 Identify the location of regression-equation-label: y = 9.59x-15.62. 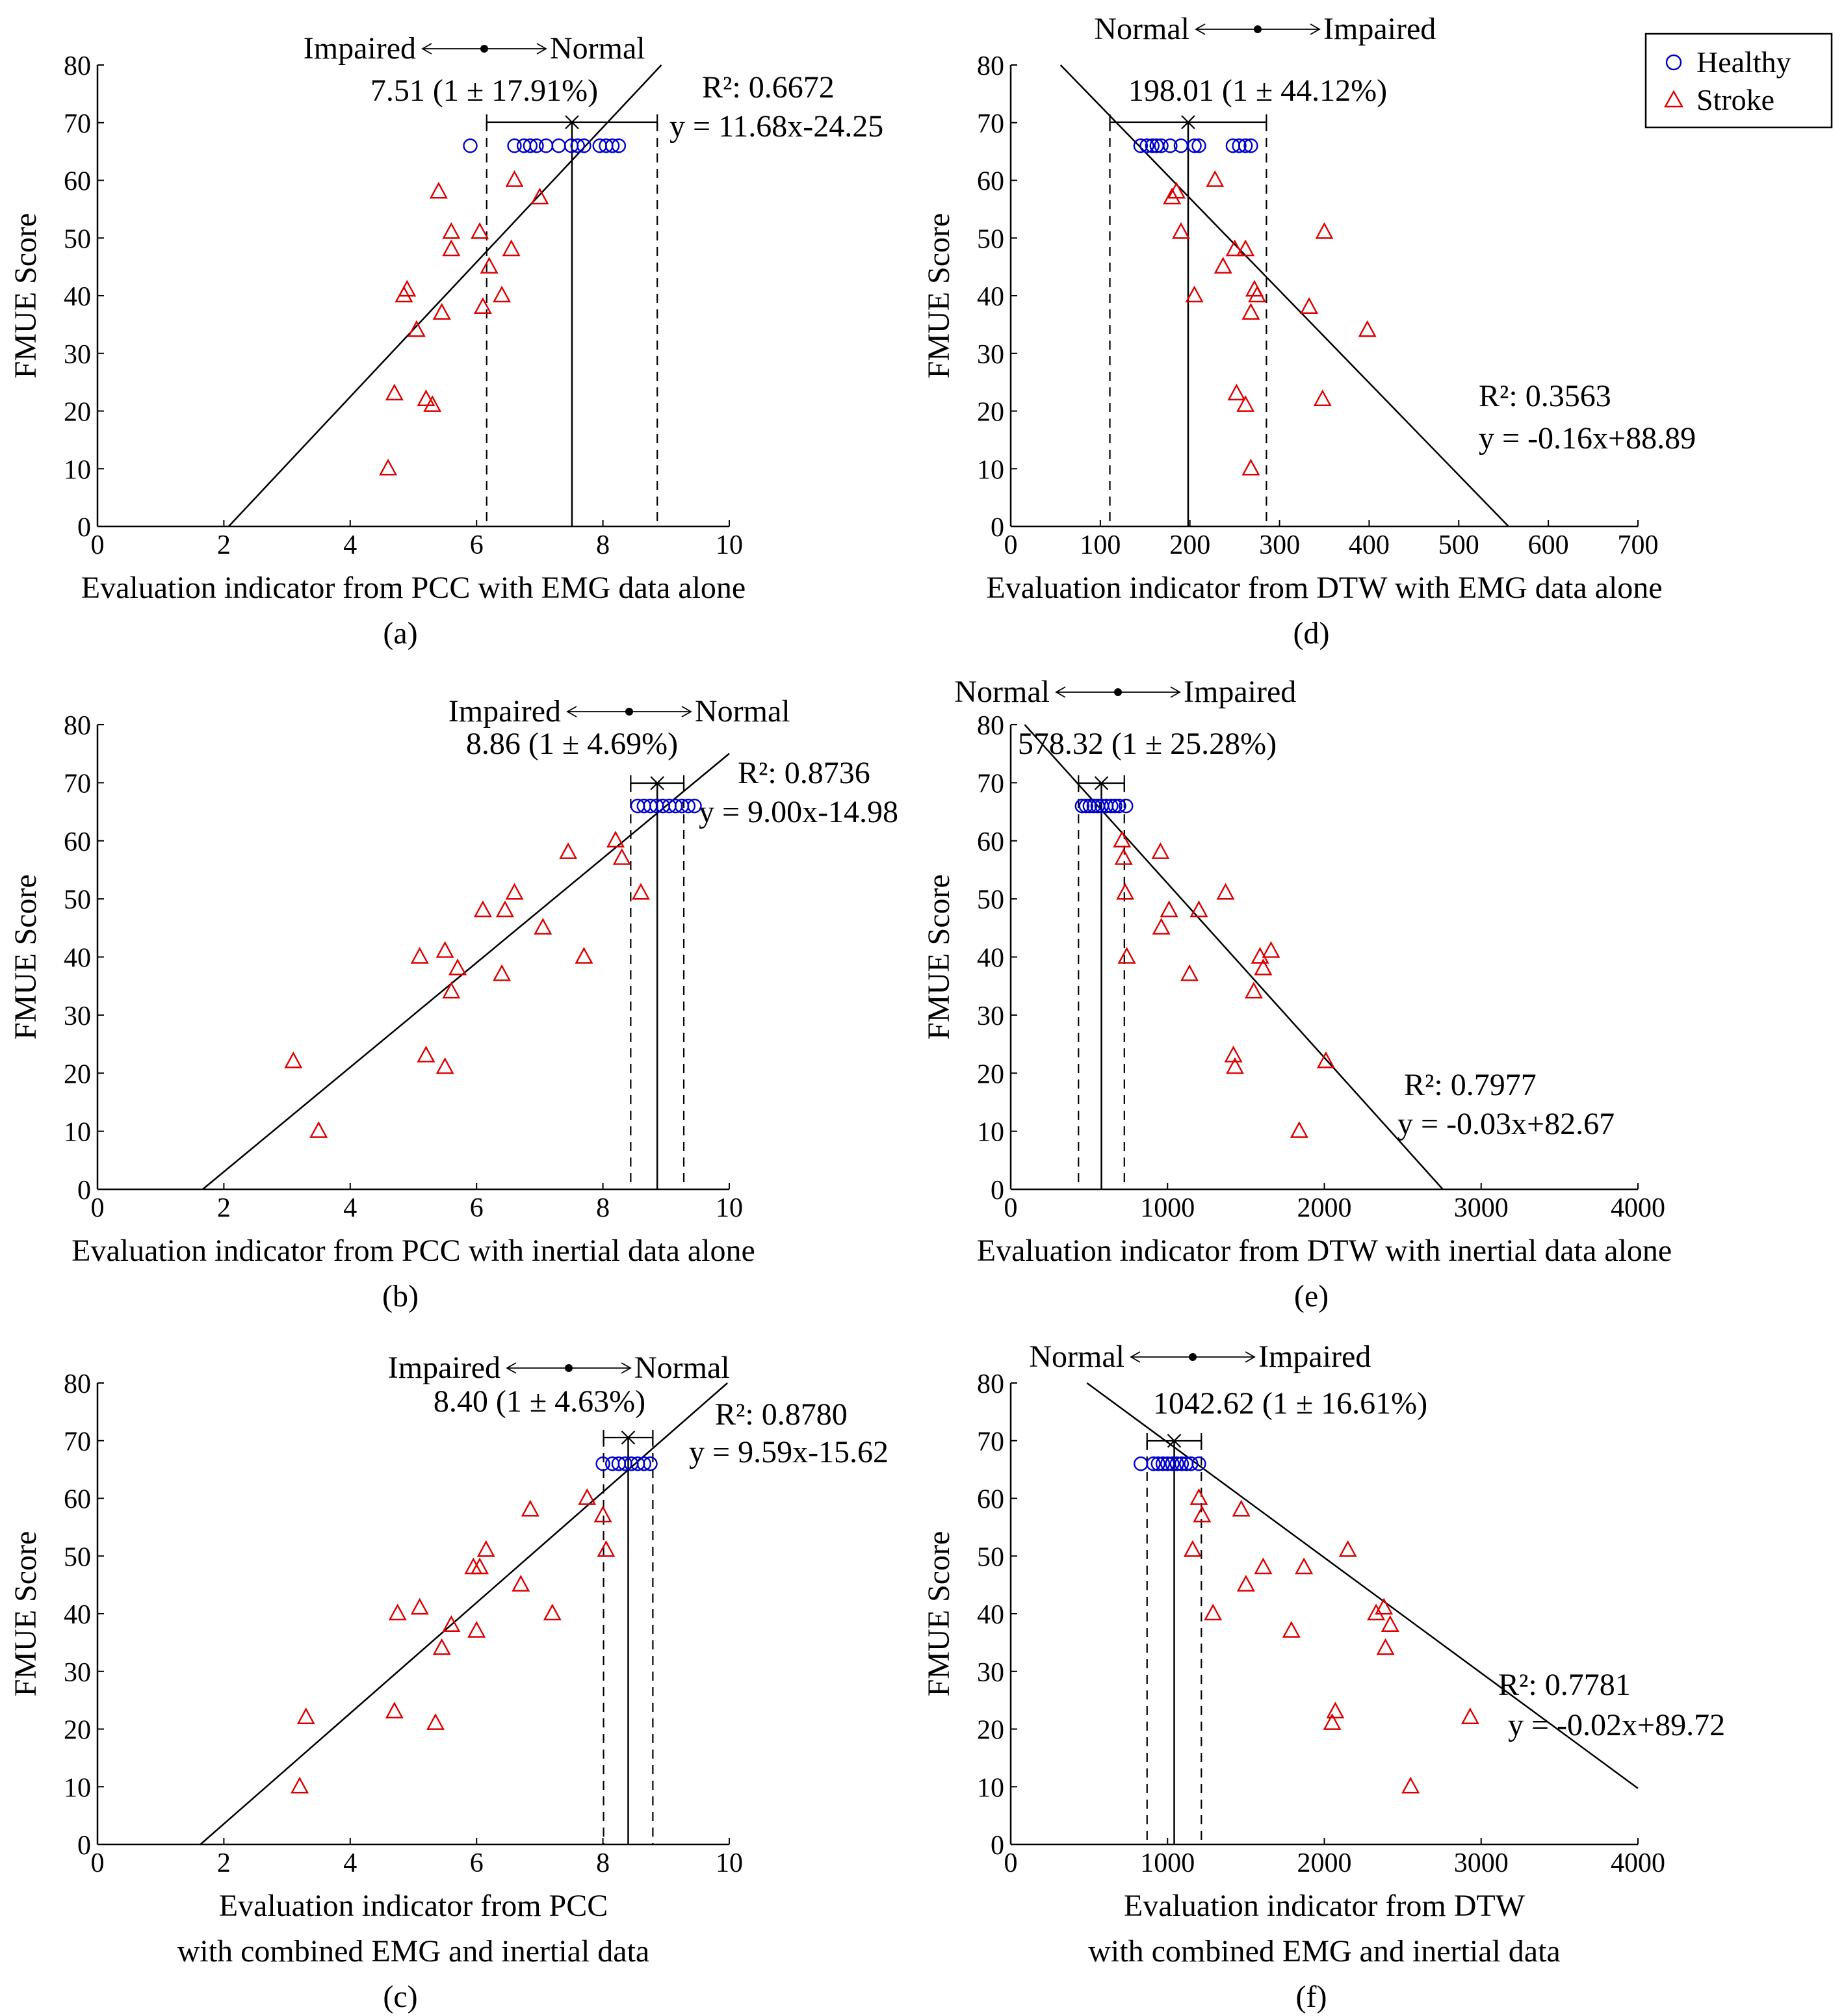
(789, 1452).